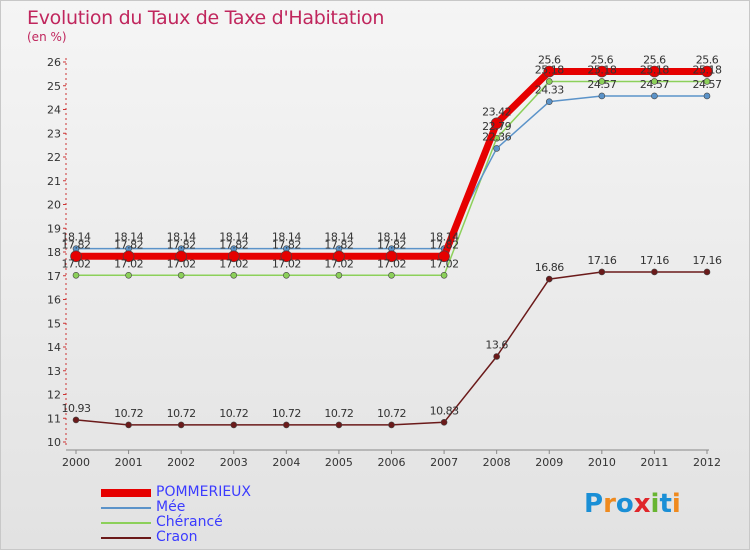 Image resolution: width=750 pixels, height=551 pixels. What do you see at coordinates (54, 347) in the screenshot?
I see `y-tick-label: 14` at bounding box center [54, 347].